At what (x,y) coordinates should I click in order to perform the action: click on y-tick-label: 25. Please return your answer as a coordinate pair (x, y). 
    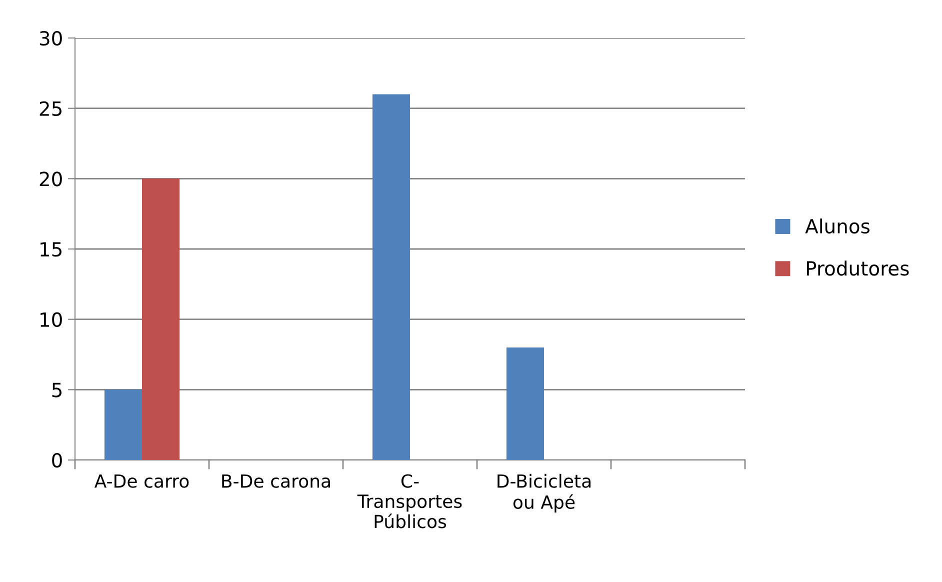
    Looking at the image, I should click on (51, 108).